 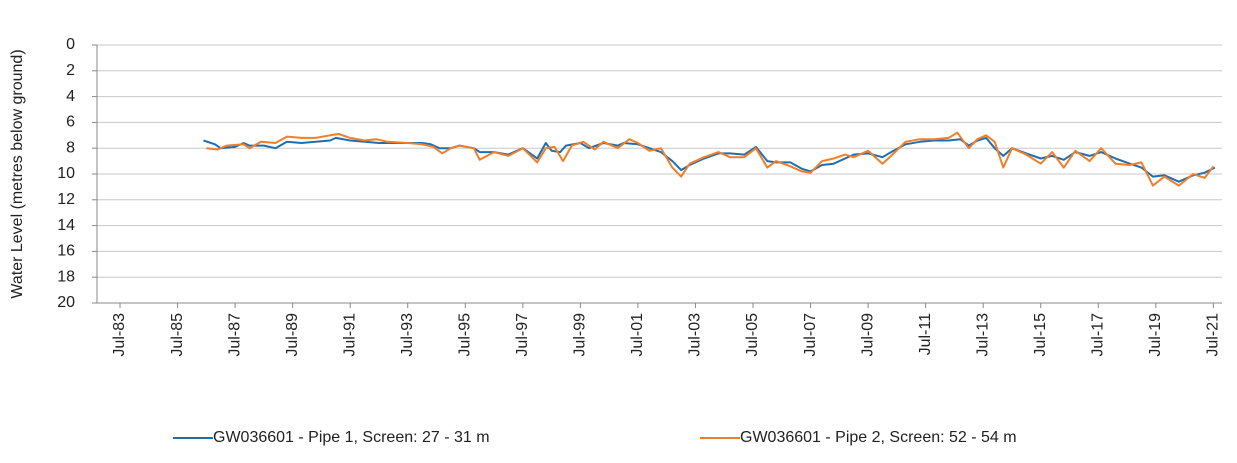 What do you see at coordinates (66, 199) in the screenshot?
I see `y-tick-label: 12` at bounding box center [66, 199].